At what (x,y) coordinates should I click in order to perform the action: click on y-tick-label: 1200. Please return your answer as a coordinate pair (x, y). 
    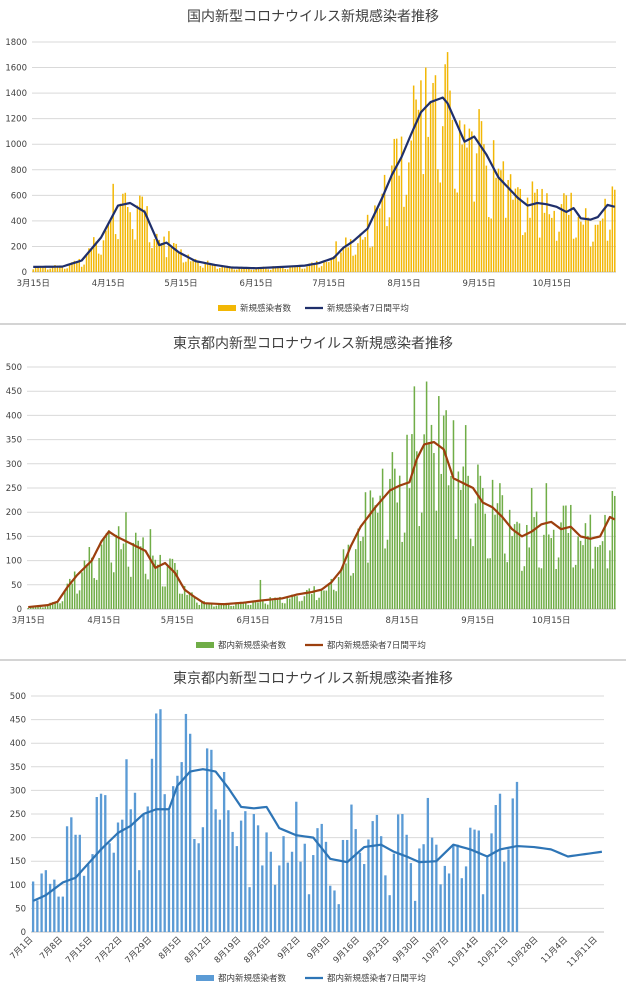
    Looking at the image, I should click on (16, 120).